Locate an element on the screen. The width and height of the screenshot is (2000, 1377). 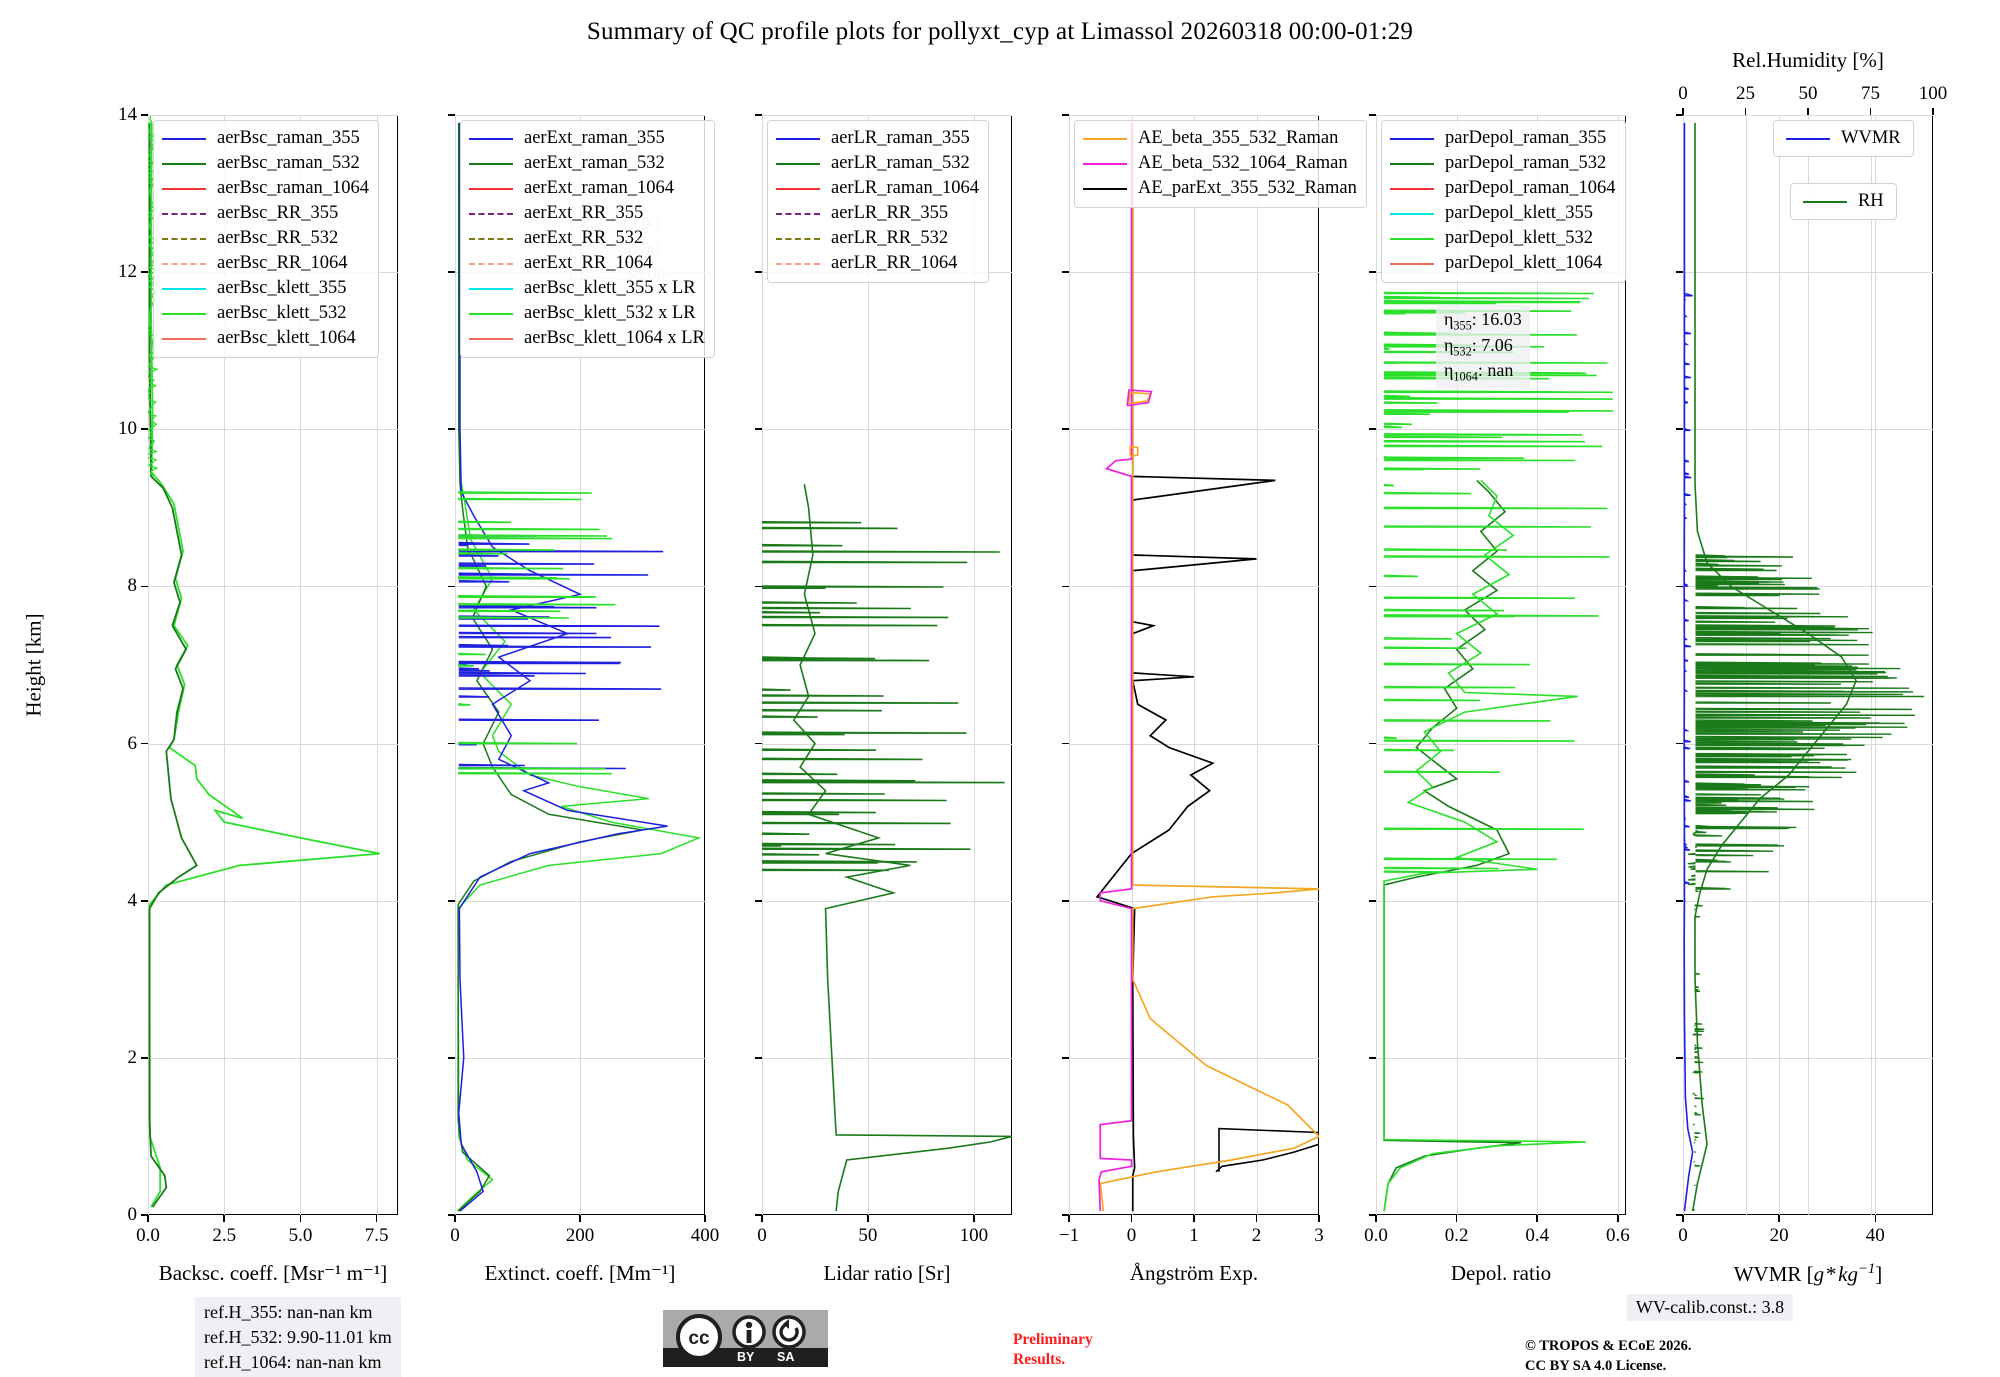
legend-item: aerBsc_raman_1064 is located at coordinates (265, 188).